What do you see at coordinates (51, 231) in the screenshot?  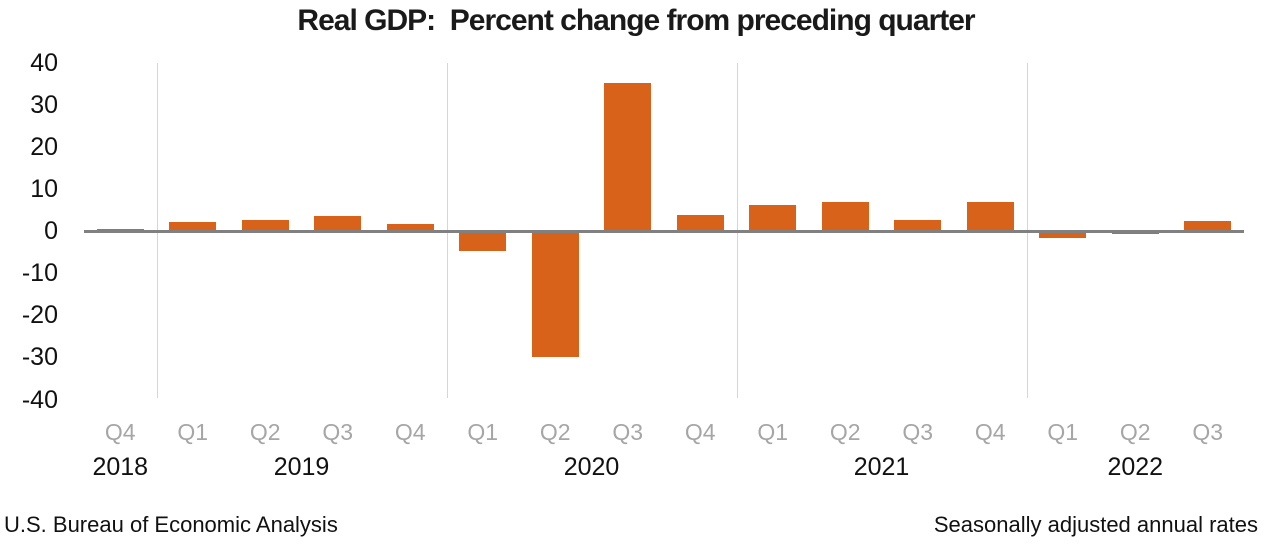 I see `y-axis-tick-label: 0` at bounding box center [51, 231].